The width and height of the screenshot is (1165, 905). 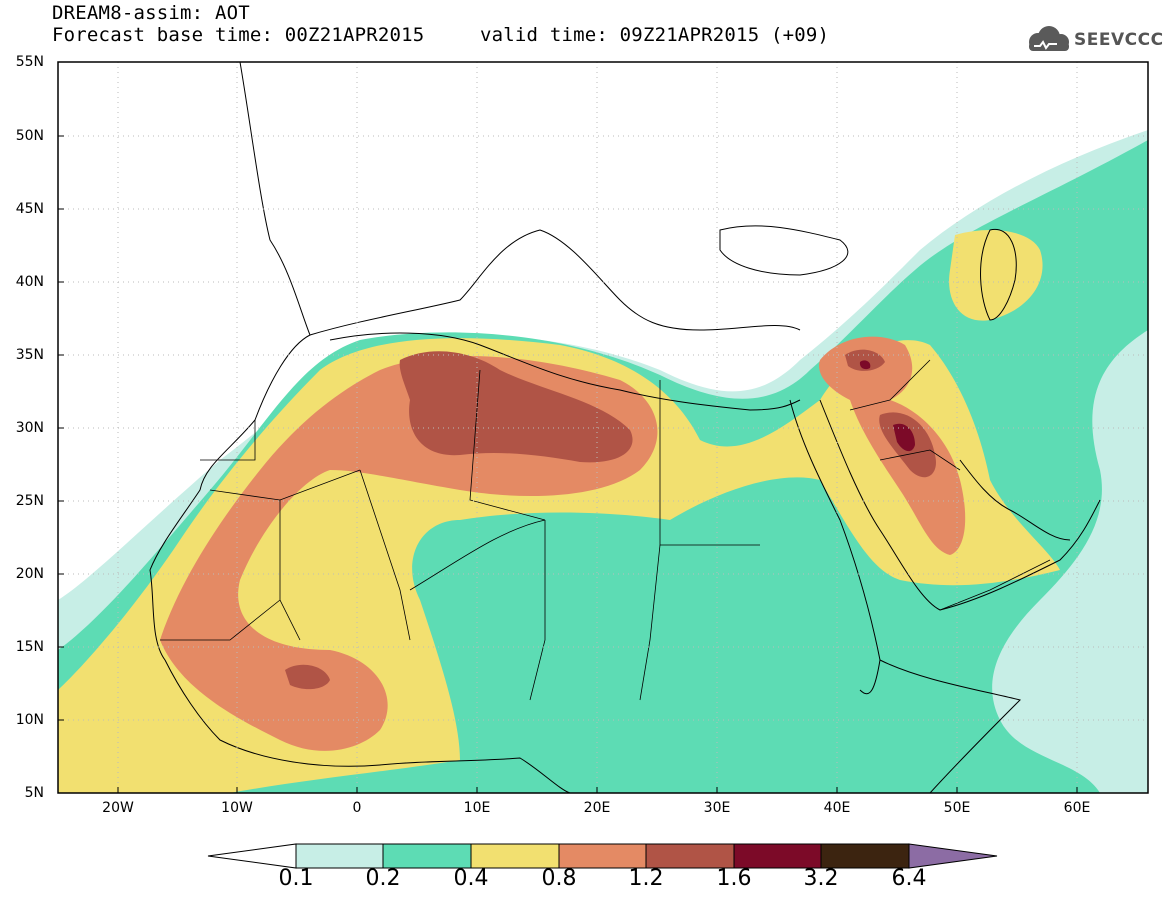 I want to click on ytick-label: 5N, so click(x=34, y=793).